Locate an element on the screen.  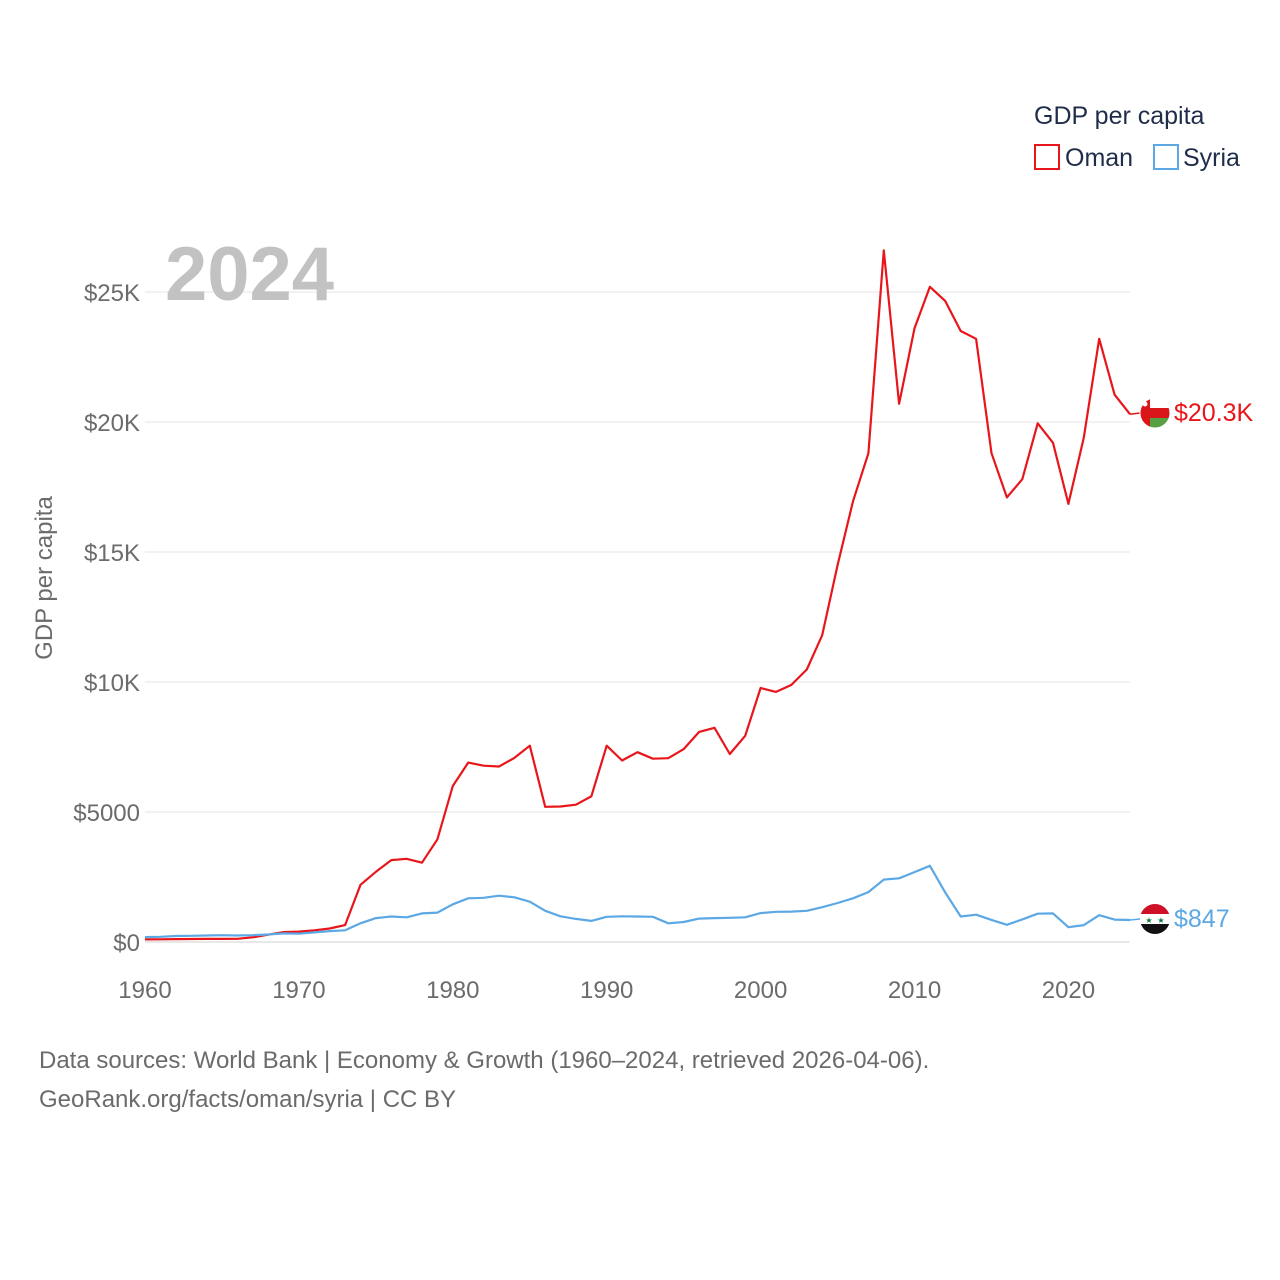
oman-end-label: $20.3K is located at coordinates (1214, 413).